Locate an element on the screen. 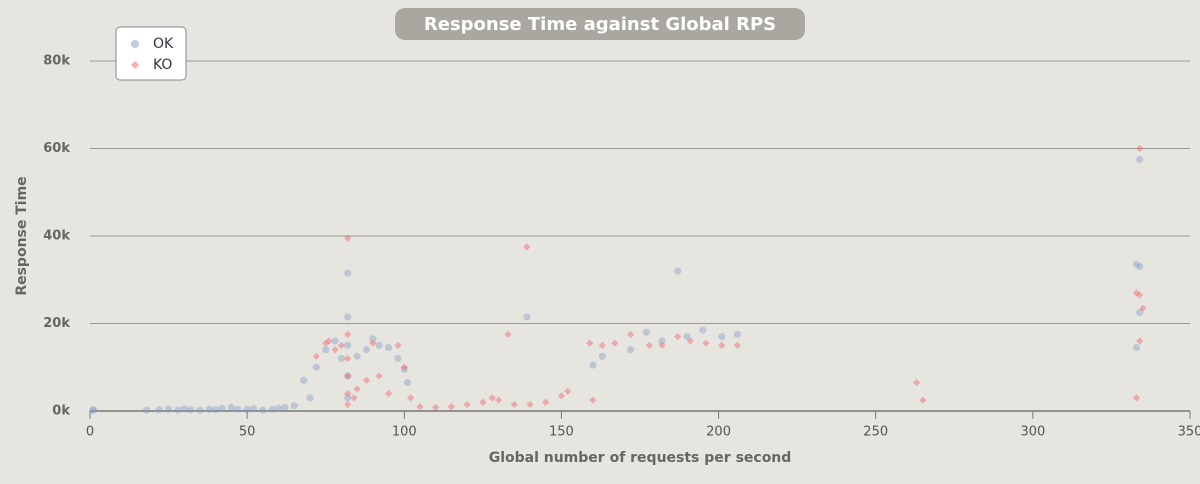 The height and width of the screenshot is (484, 1200). title-background is located at coordinates (600, 24).